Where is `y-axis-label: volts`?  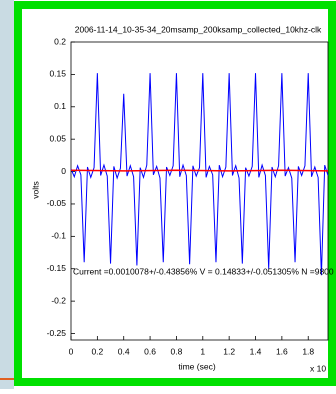 y-axis-label: volts is located at coordinates (35, 189).